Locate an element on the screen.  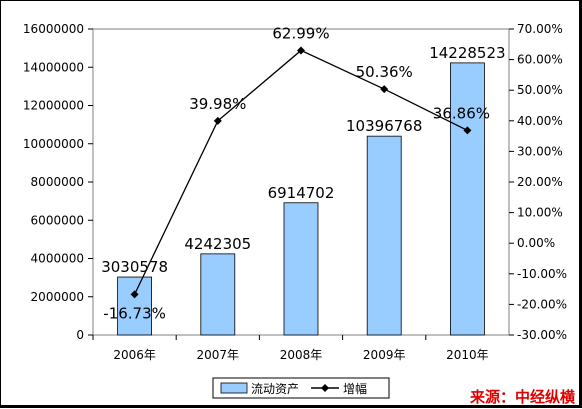
right-axis-tick-label: 70.00% is located at coordinates (540, 29).